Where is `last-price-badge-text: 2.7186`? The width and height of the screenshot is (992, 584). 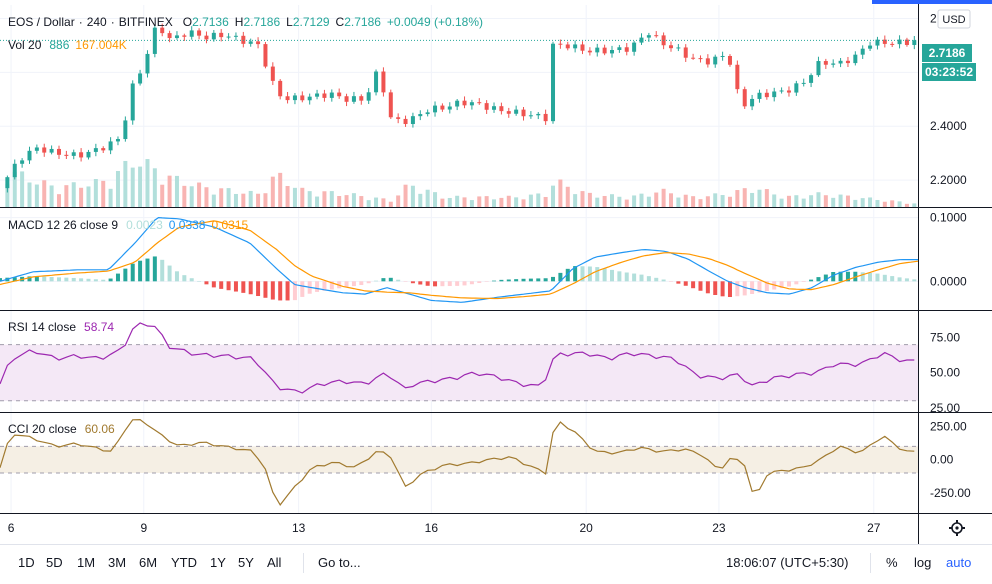 last-price-badge-text: 2.7186 is located at coordinates (947, 53).